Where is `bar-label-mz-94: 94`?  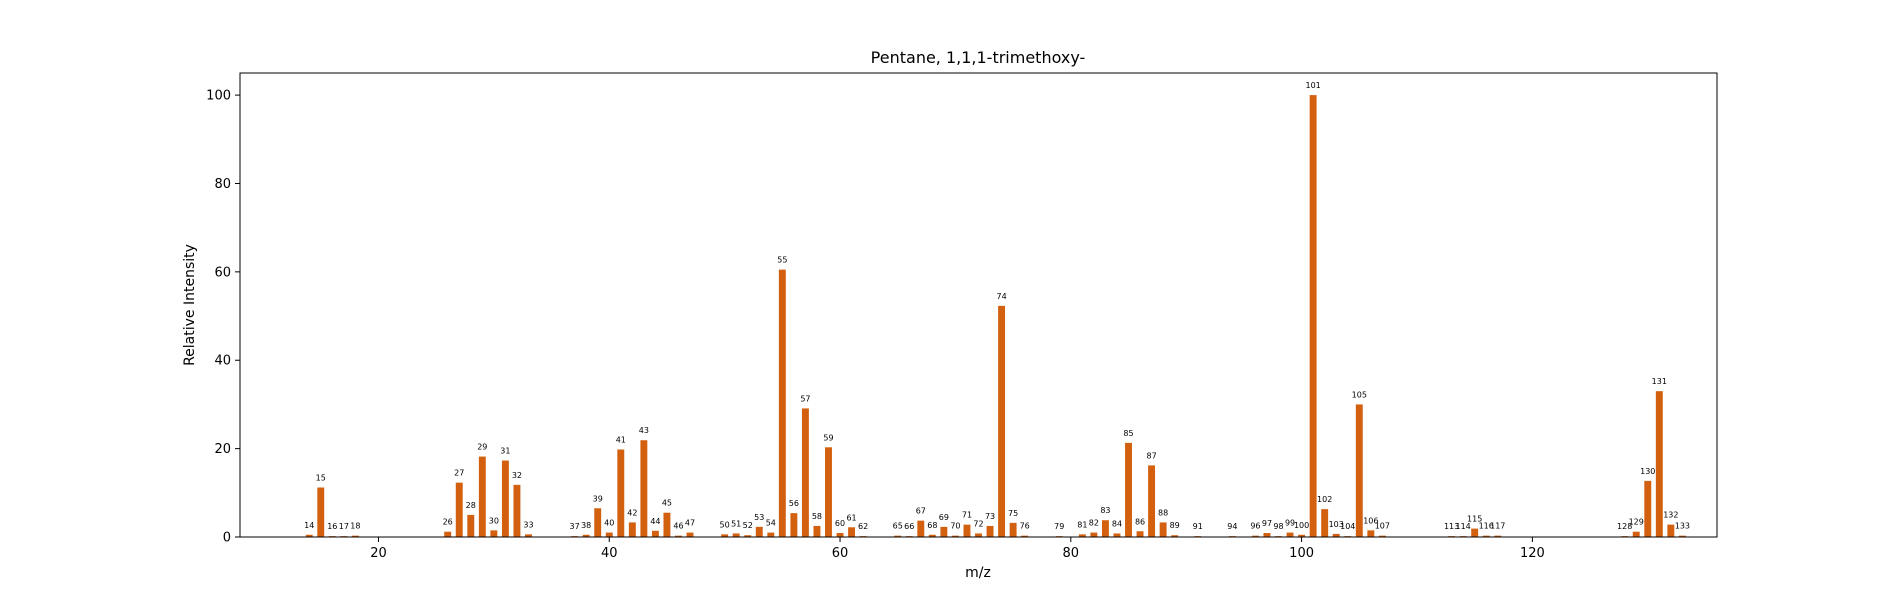 bar-label-mz-94: 94 is located at coordinates (1232, 526).